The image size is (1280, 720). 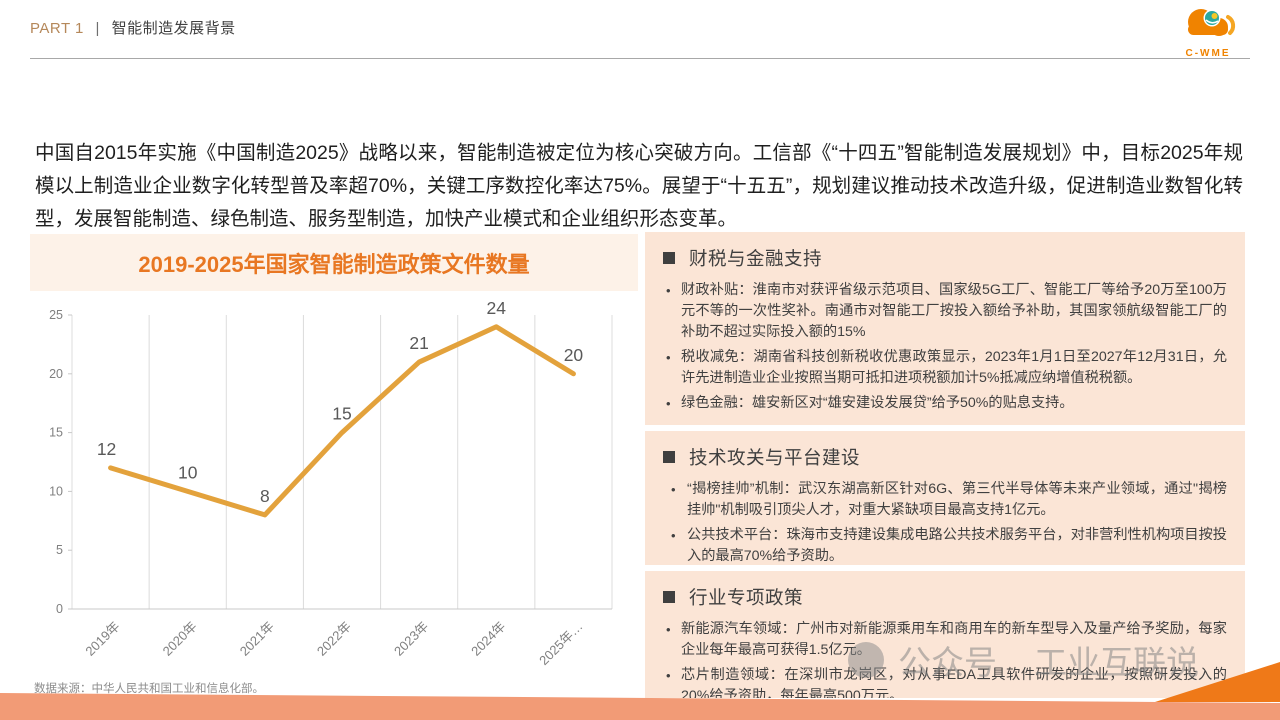 I want to click on svg-text: 5, so click(x=59, y=550).